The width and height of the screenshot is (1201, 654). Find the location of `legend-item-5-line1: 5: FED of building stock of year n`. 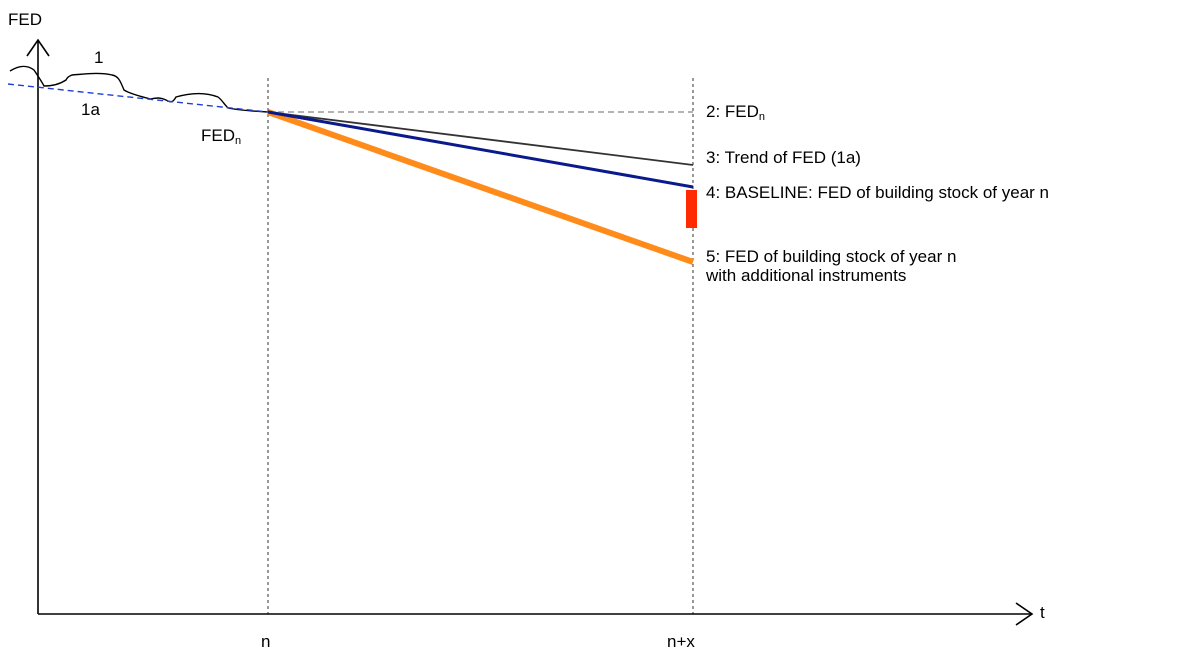

legend-item-5-line1: 5: FED of building stock of year n is located at coordinates (831, 256).